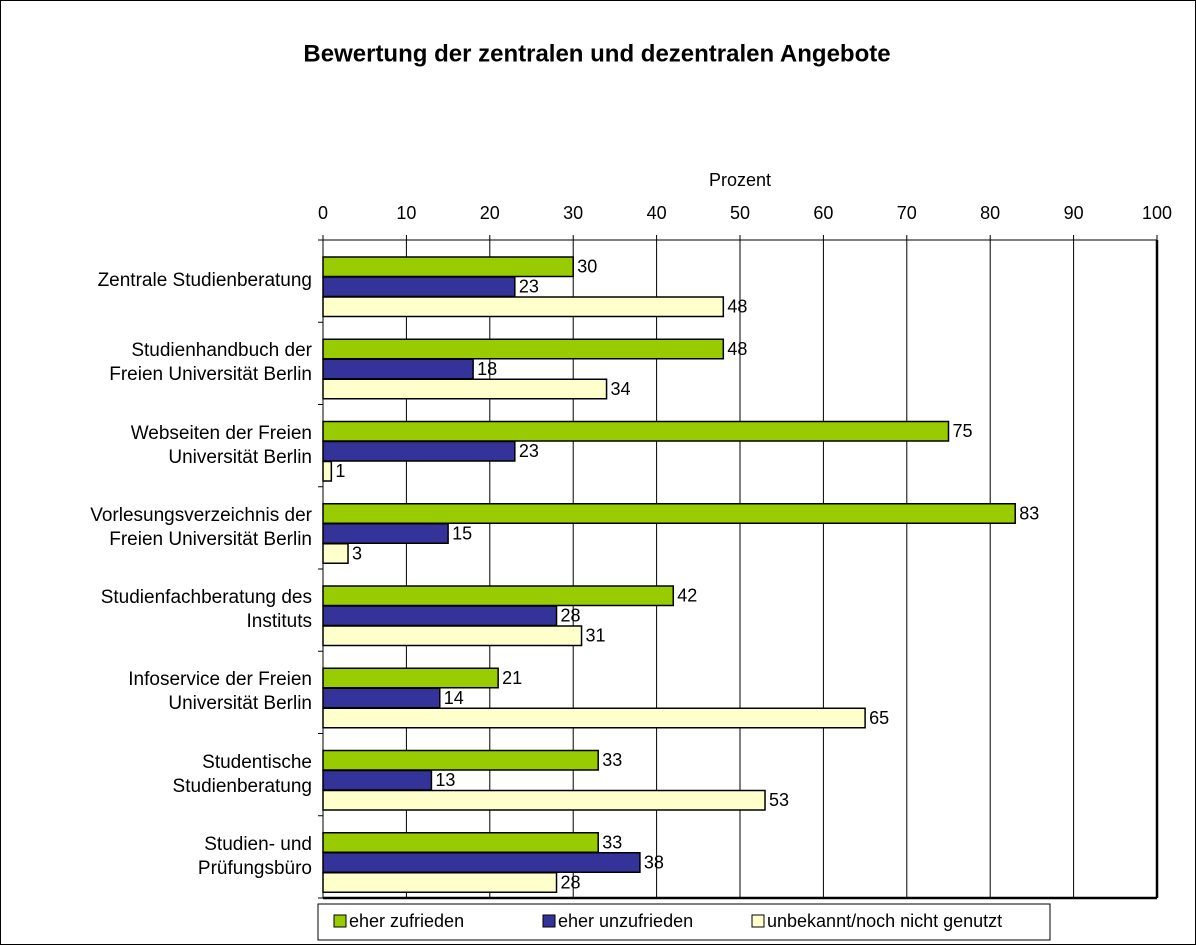 The height and width of the screenshot is (945, 1196). What do you see at coordinates (406, 921) in the screenshot?
I see `legend-label: eher zufrieden` at bounding box center [406, 921].